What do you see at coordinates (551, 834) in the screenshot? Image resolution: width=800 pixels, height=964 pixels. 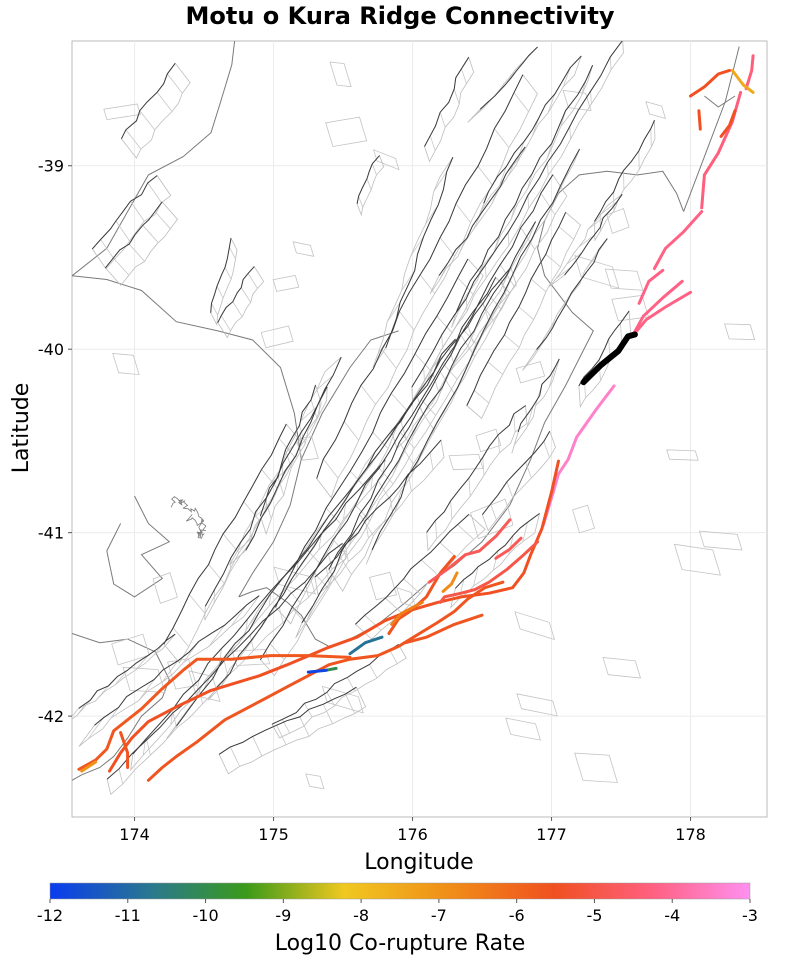 I see `x-tick-label: 177` at bounding box center [551, 834].